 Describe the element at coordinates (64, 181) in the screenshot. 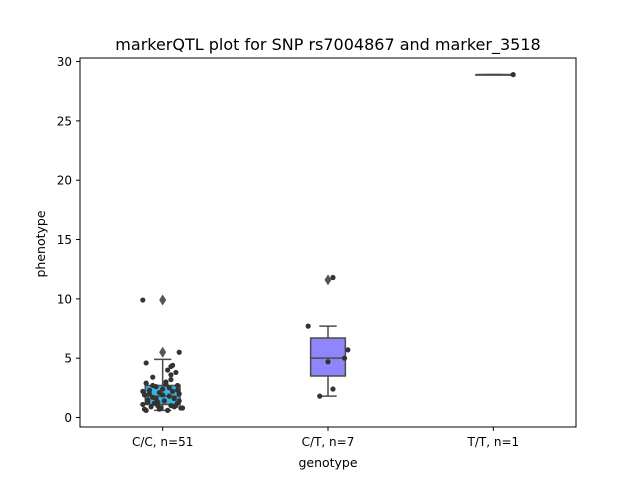

I see `y-tick-label: 20` at that location.